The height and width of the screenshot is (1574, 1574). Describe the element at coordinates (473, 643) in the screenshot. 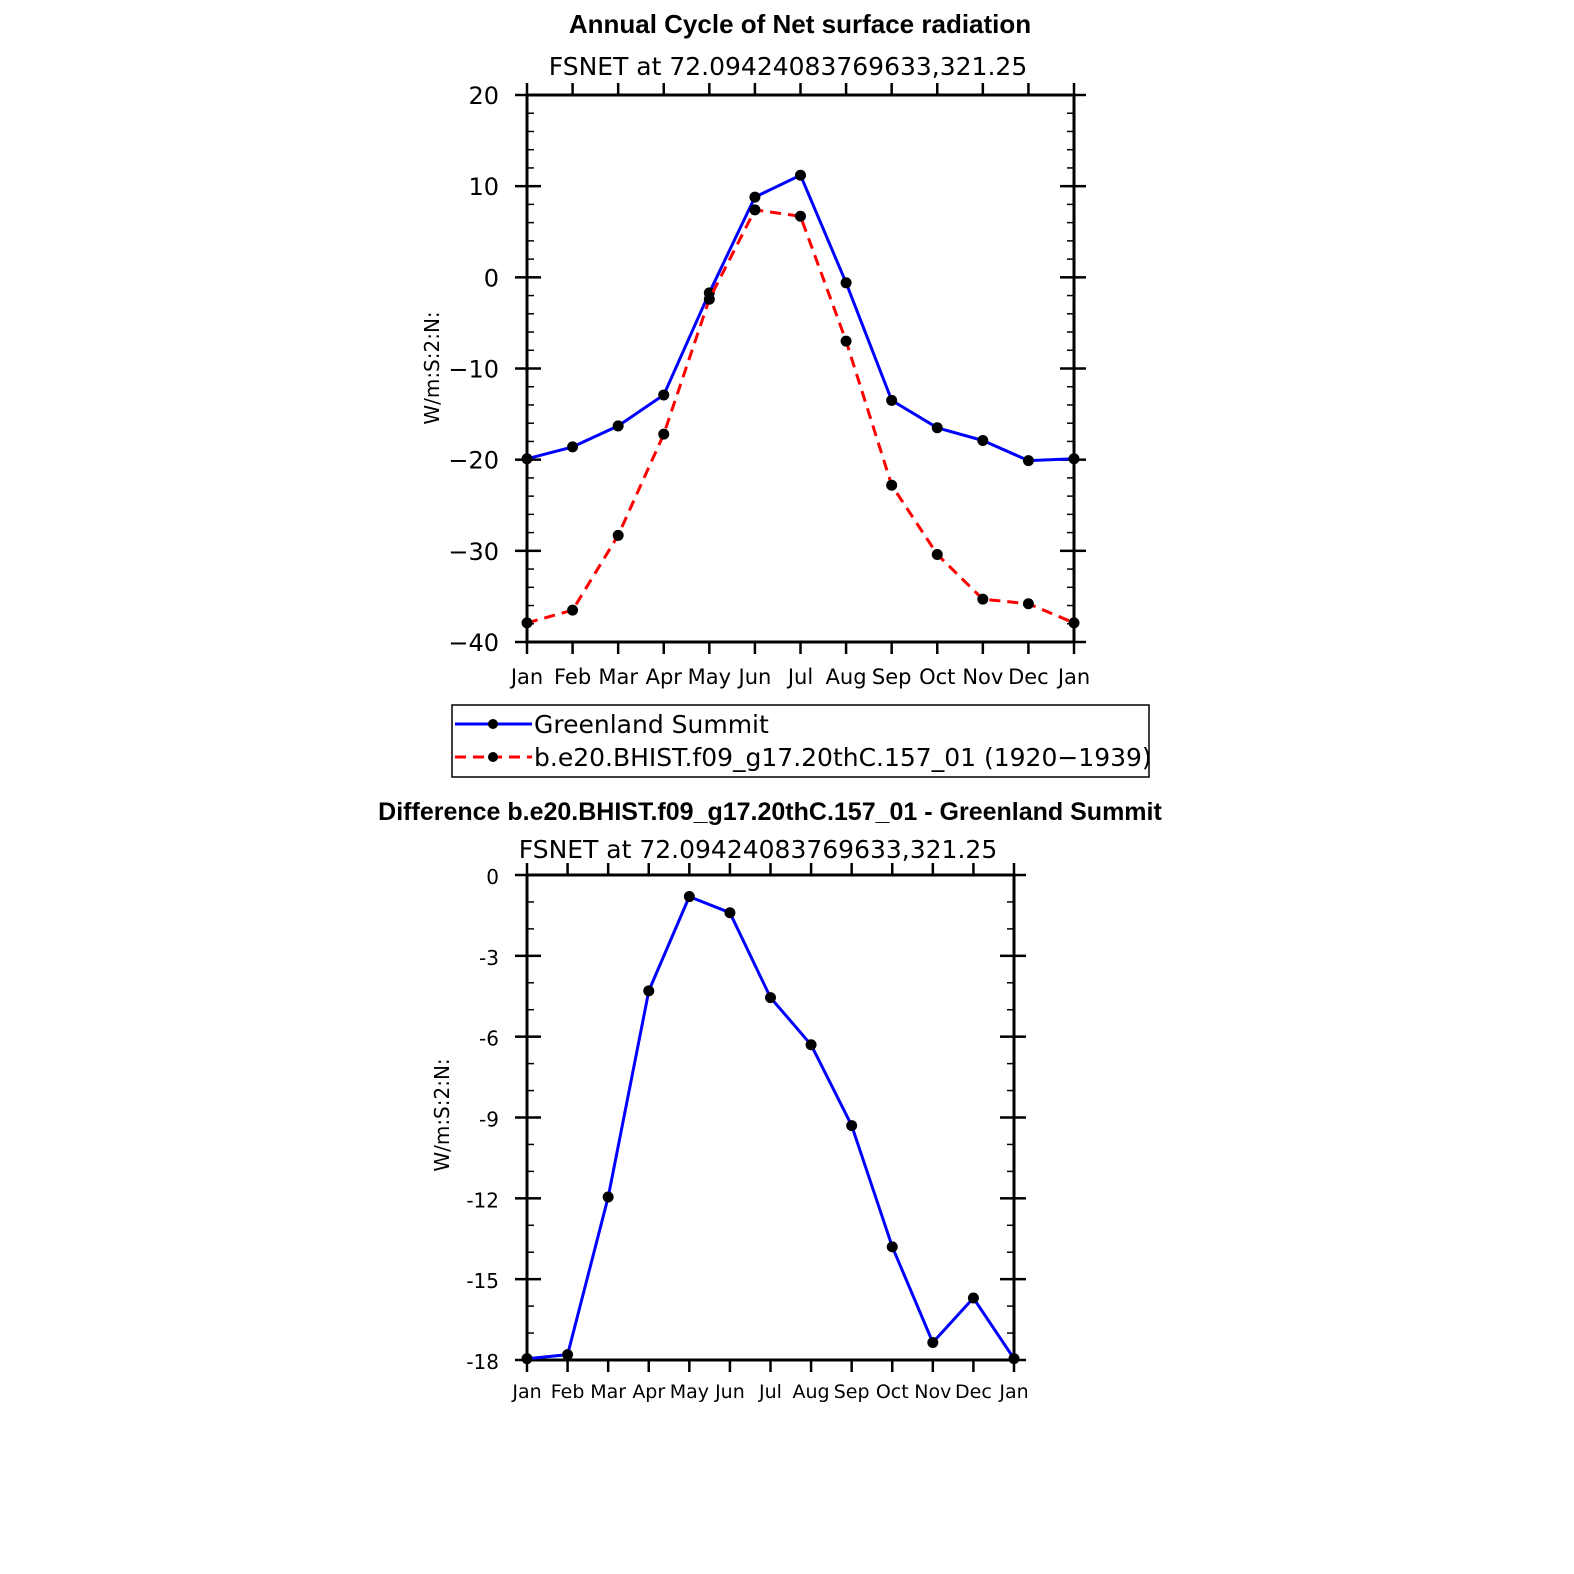

I see `y-tick-label: −40` at that location.